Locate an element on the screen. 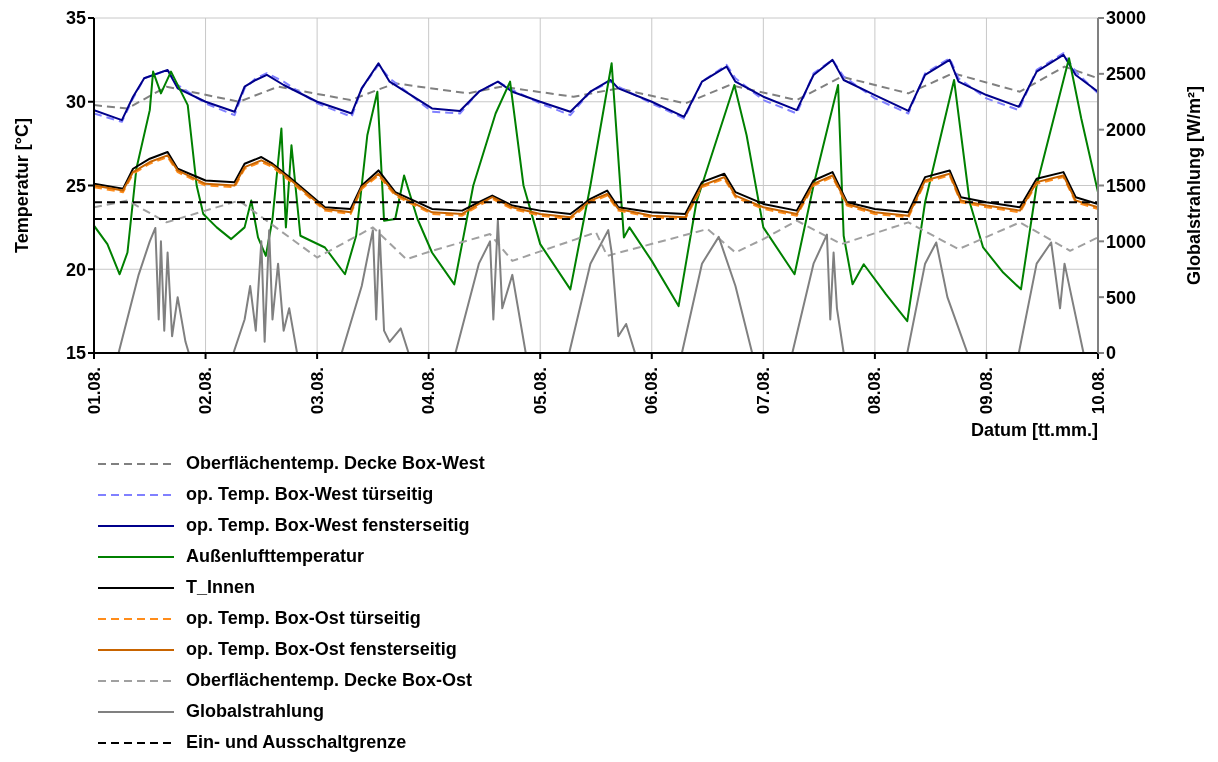 The image size is (1218, 762). x-tick-label: 07.08. is located at coordinates (763, 391).